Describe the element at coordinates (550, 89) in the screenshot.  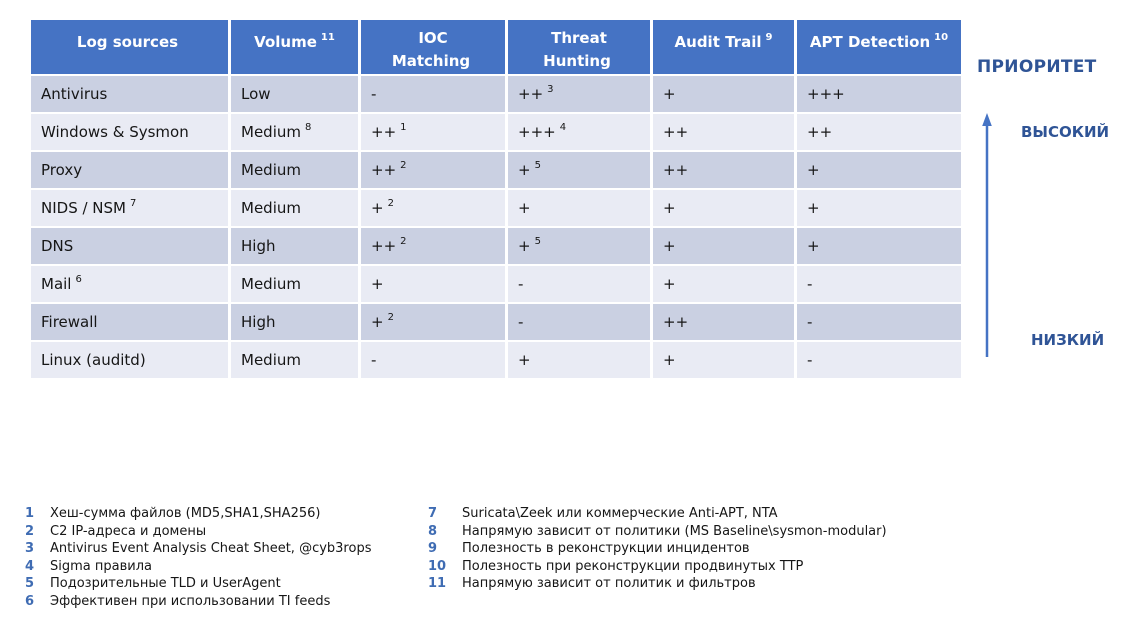
I see `cell-superscript: 3` at that location.